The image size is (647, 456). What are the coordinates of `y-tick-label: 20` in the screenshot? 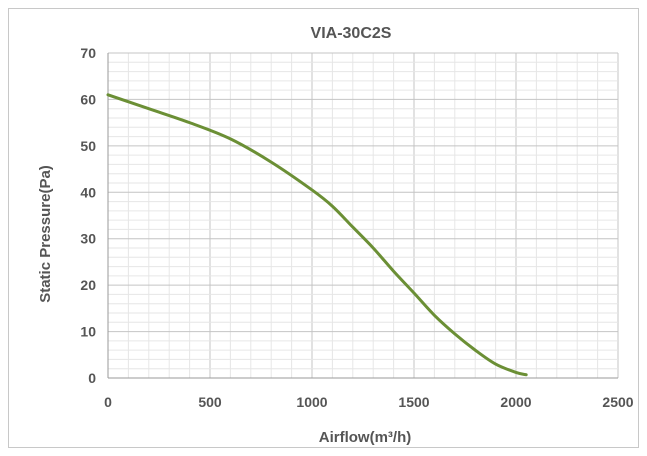 It's located at (88, 285).